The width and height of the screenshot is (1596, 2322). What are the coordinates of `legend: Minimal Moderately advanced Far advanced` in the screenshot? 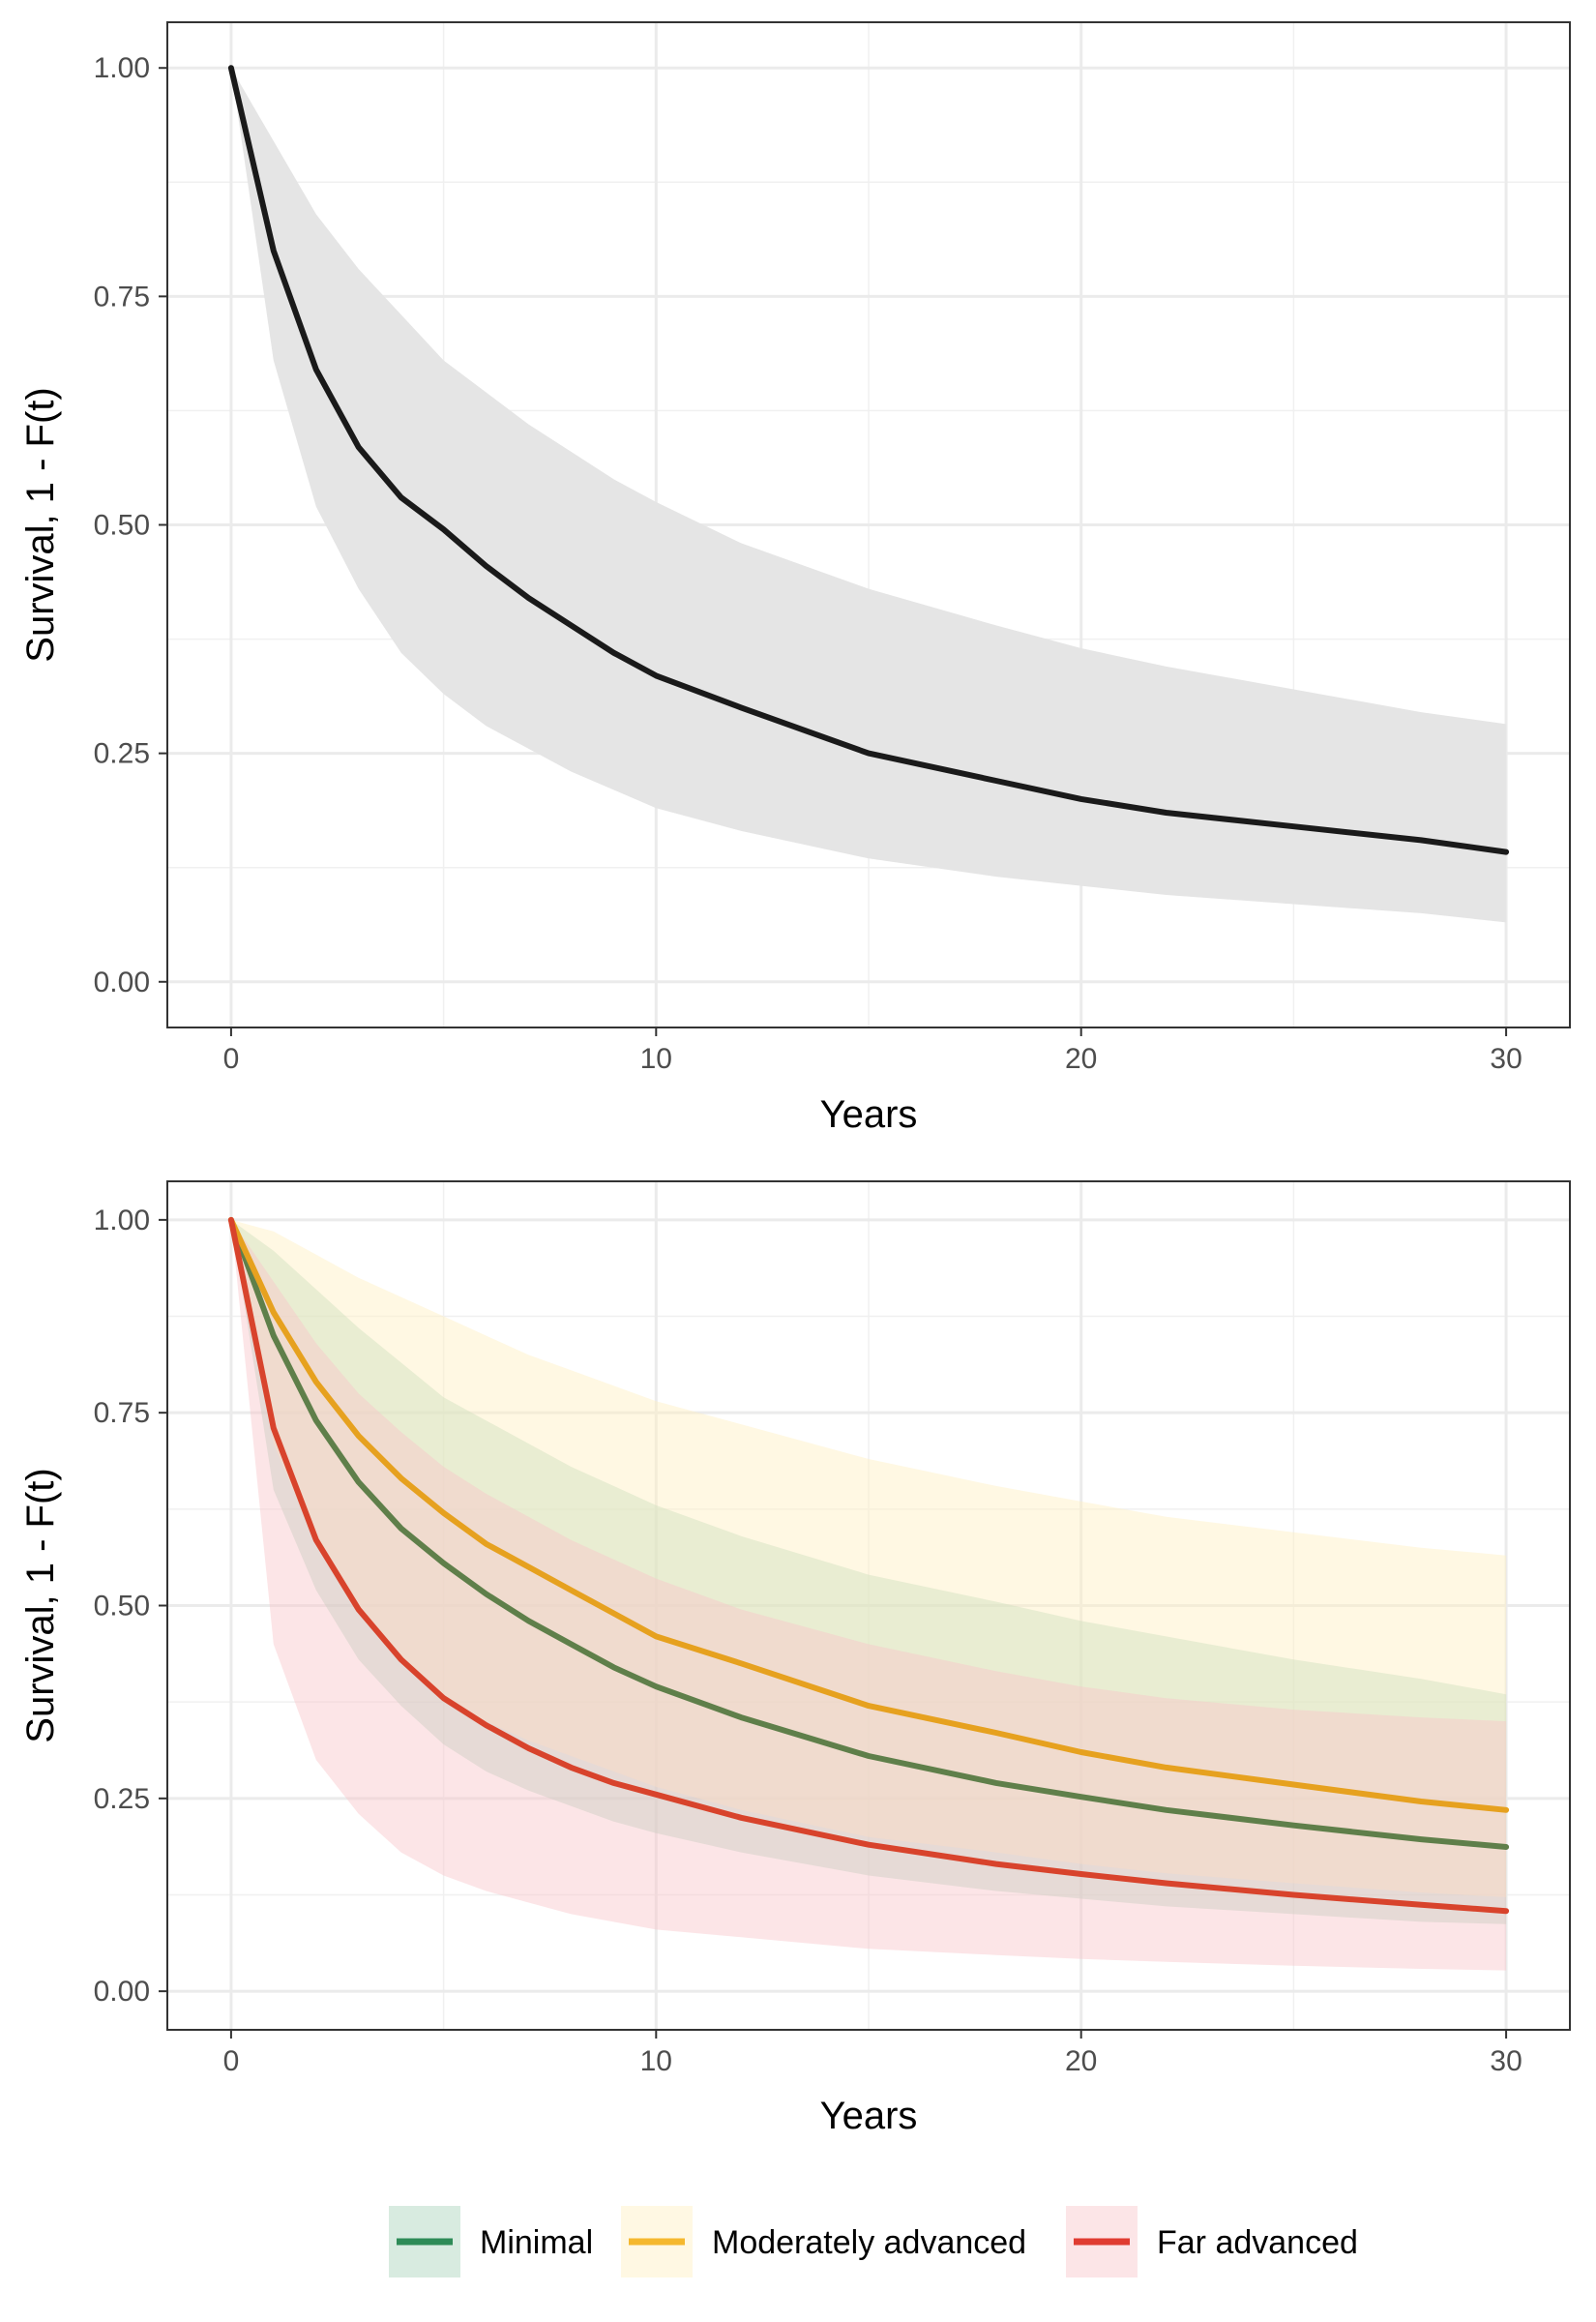 It's located at (873, 2241).